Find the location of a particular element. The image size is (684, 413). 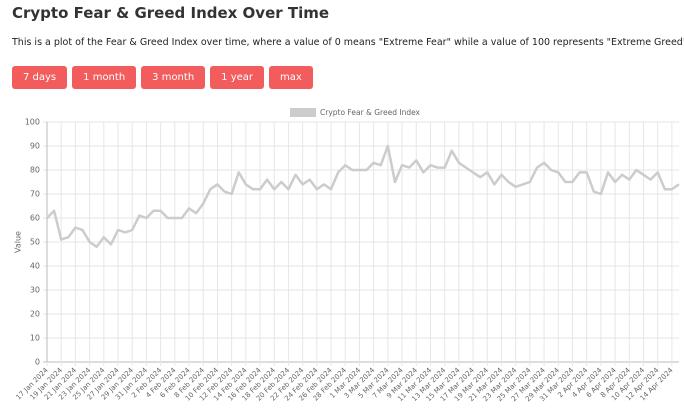

y-tick-label: 30 is located at coordinates (35, 290).